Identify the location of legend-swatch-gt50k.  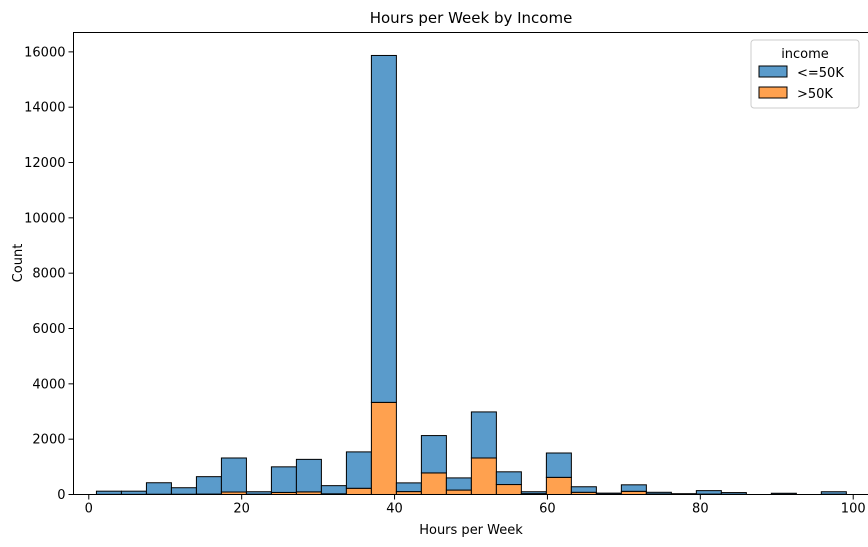
(773, 92).